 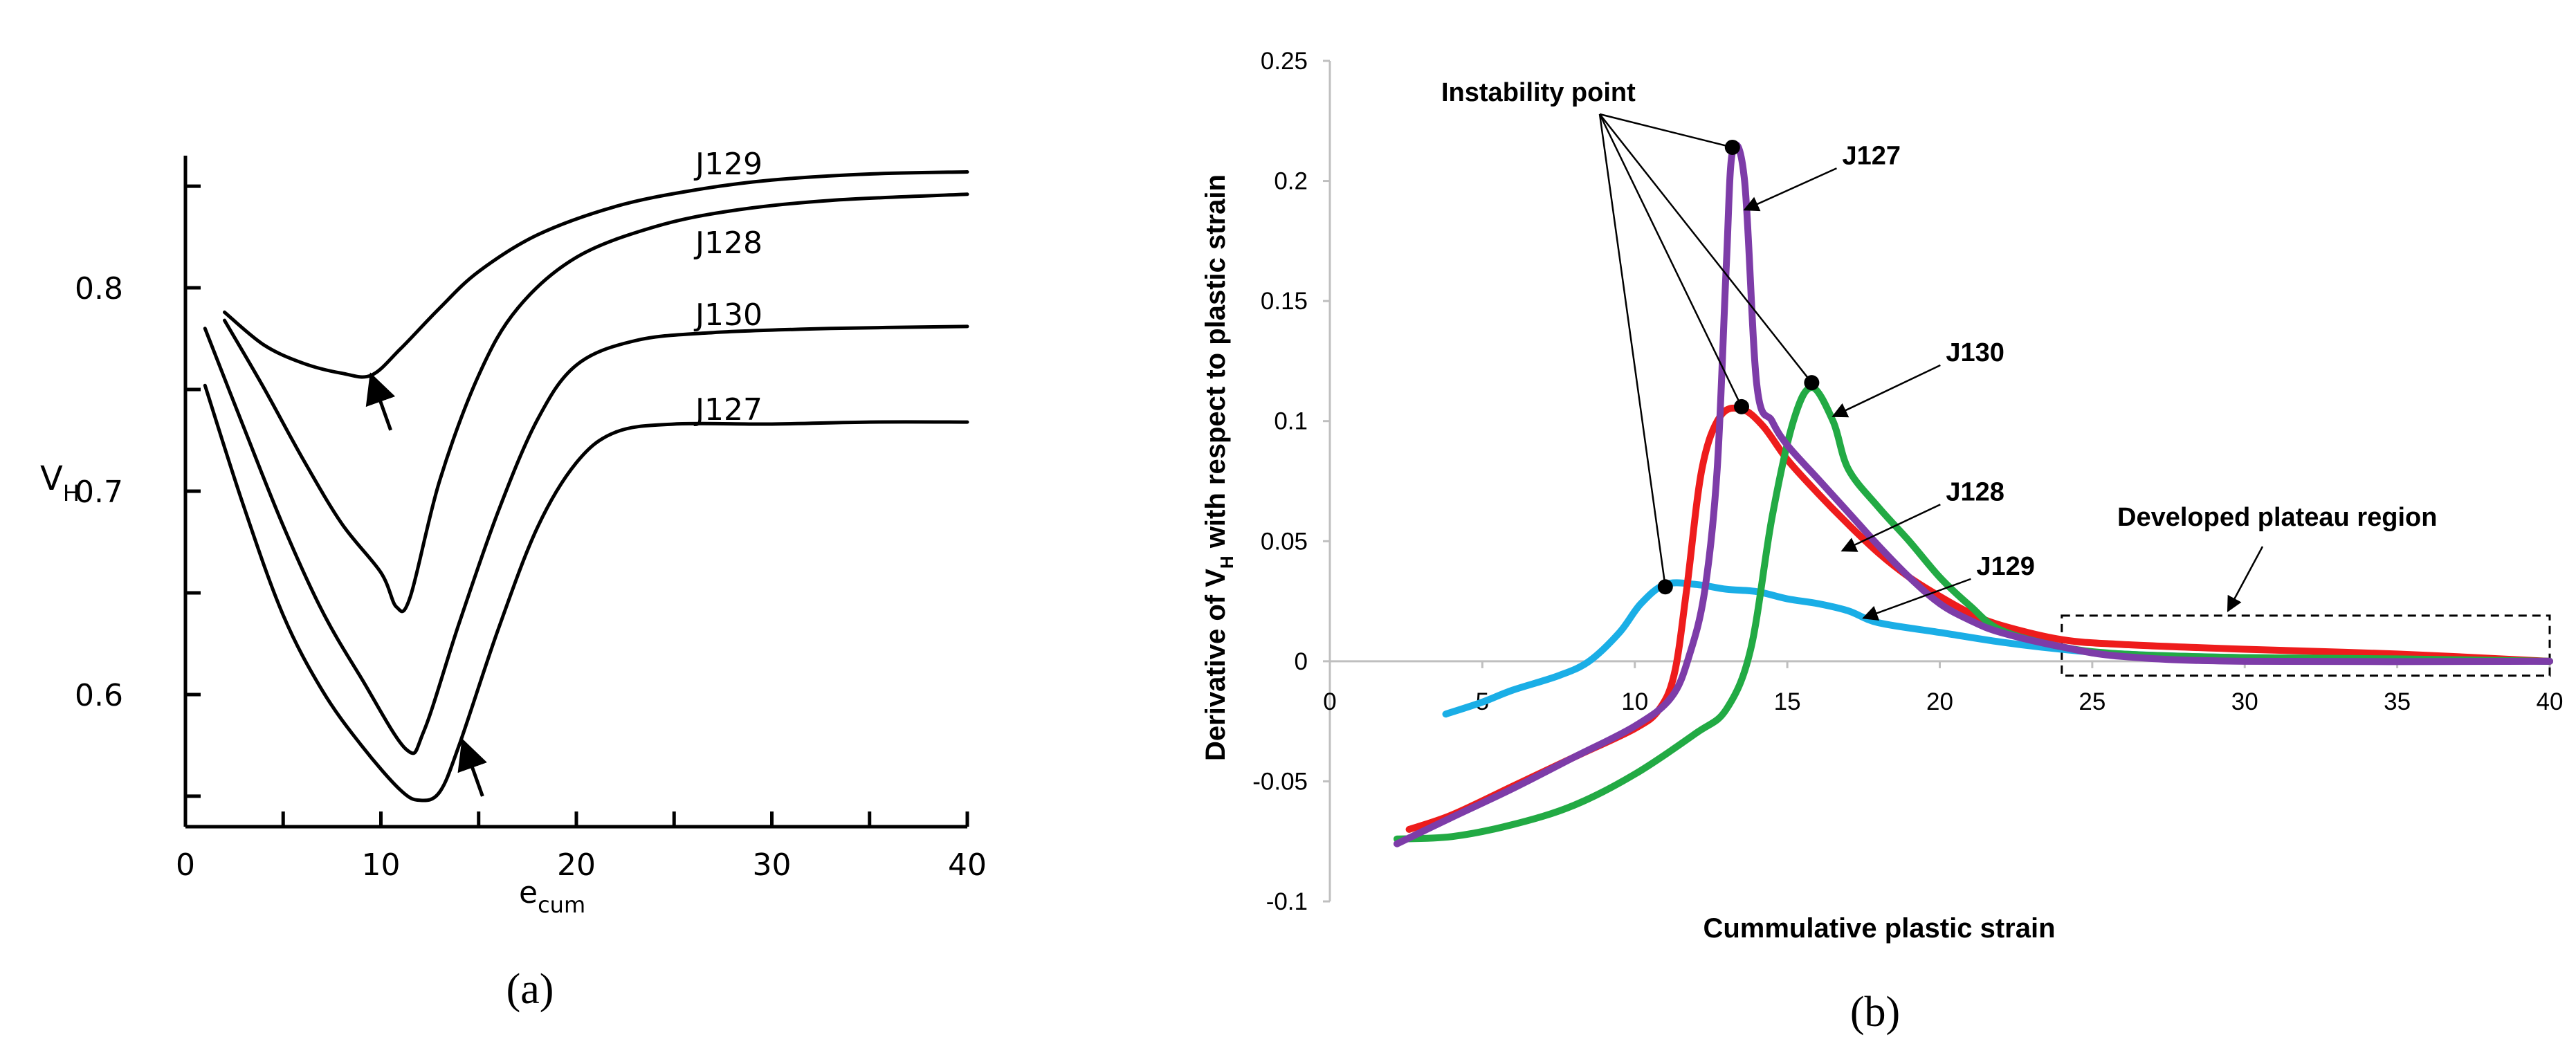 I want to click on a-x-tick-label: 40, so click(x=967, y=865).